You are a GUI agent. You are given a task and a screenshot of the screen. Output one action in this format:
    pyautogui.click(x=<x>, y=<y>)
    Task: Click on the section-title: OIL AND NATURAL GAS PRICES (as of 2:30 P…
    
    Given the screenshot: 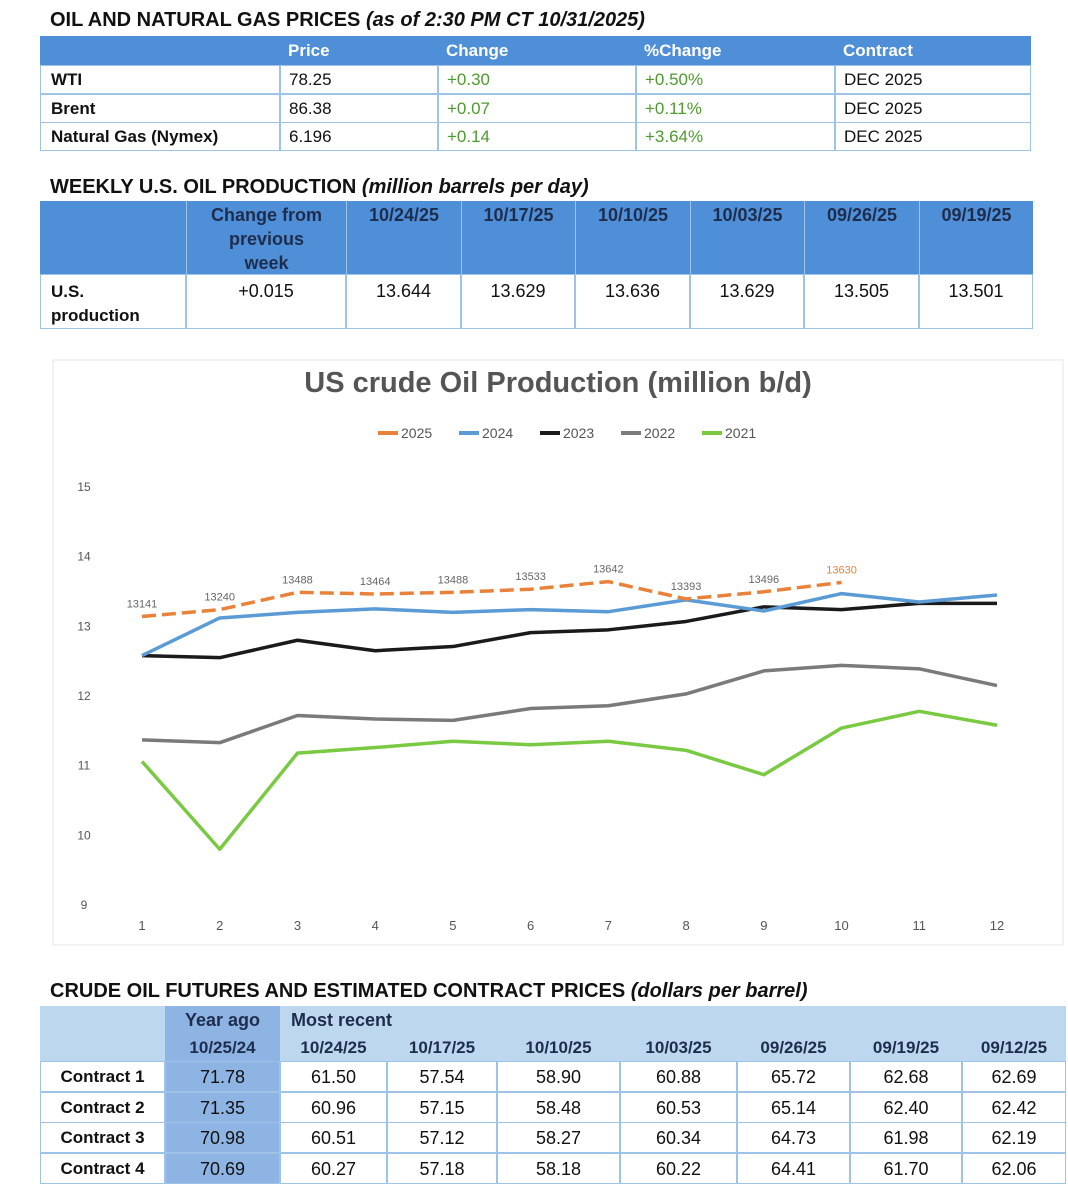 What is the action you would take?
    pyautogui.click(x=347, y=22)
    